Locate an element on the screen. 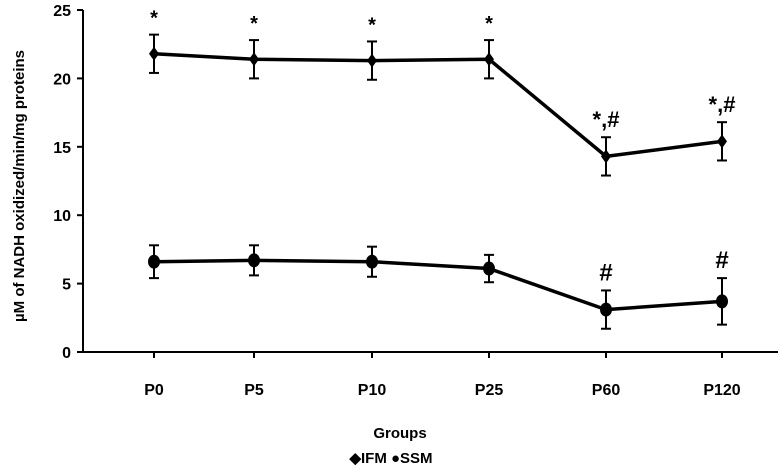 The image size is (780, 476). x-tick-label: P0 is located at coordinates (154, 390).